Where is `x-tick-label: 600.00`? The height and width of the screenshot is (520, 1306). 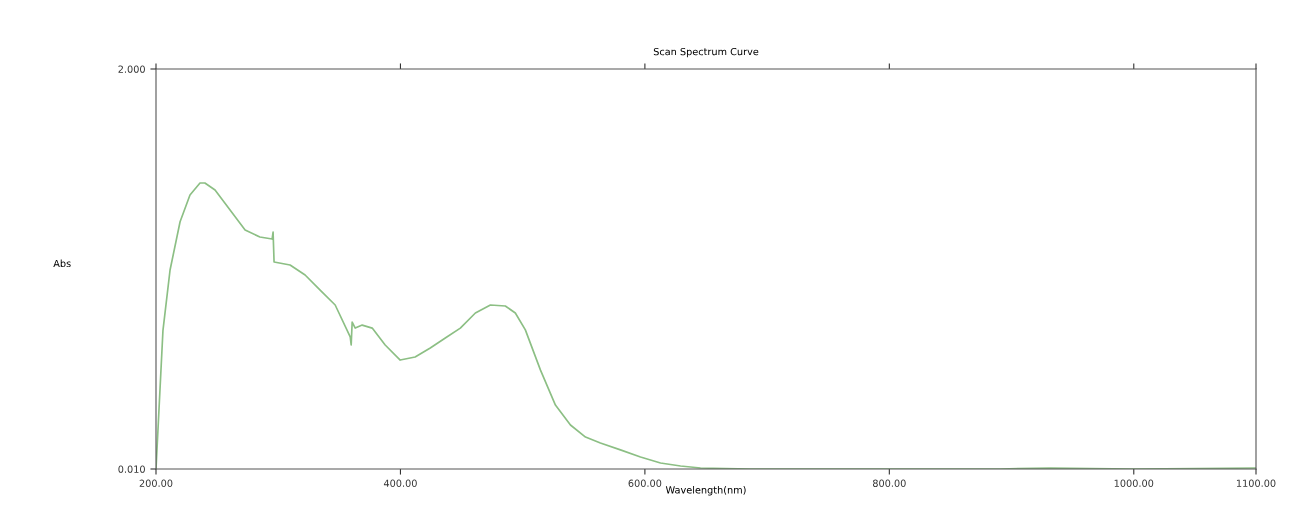 x-tick-label: 600.00 is located at coordinates (645, 483).